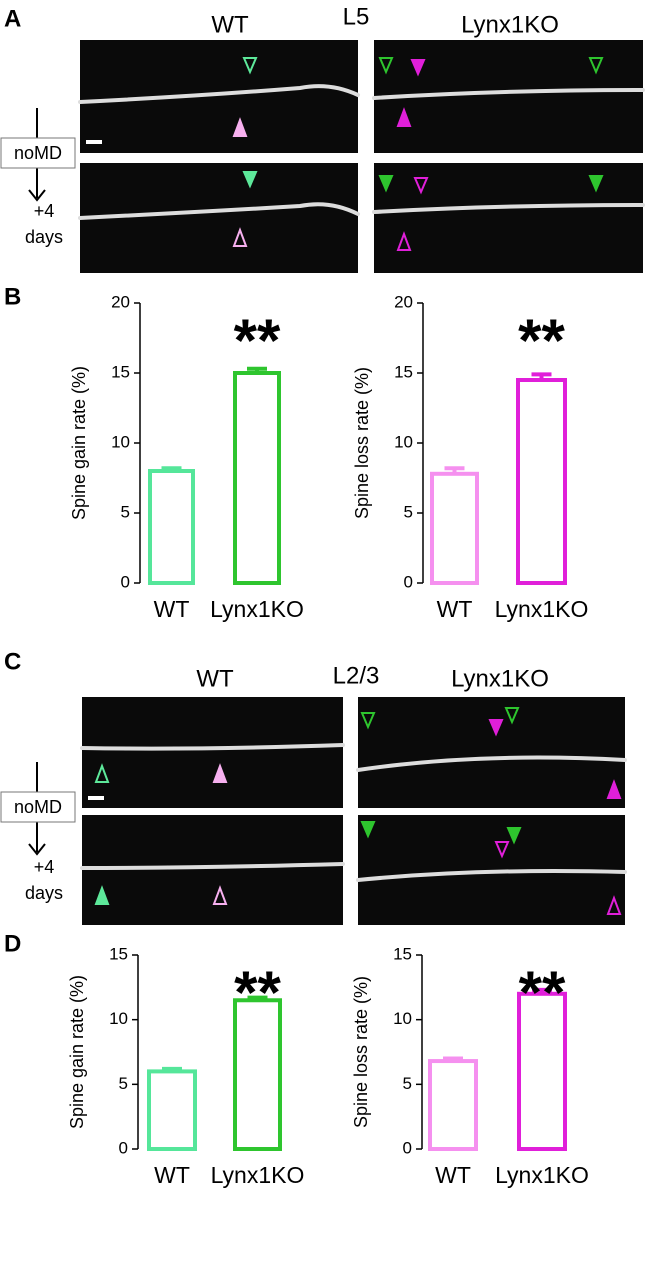 The height and width of the screenshot is (1285, 656). I want to click on panel-letter: C, so click(12, 661).